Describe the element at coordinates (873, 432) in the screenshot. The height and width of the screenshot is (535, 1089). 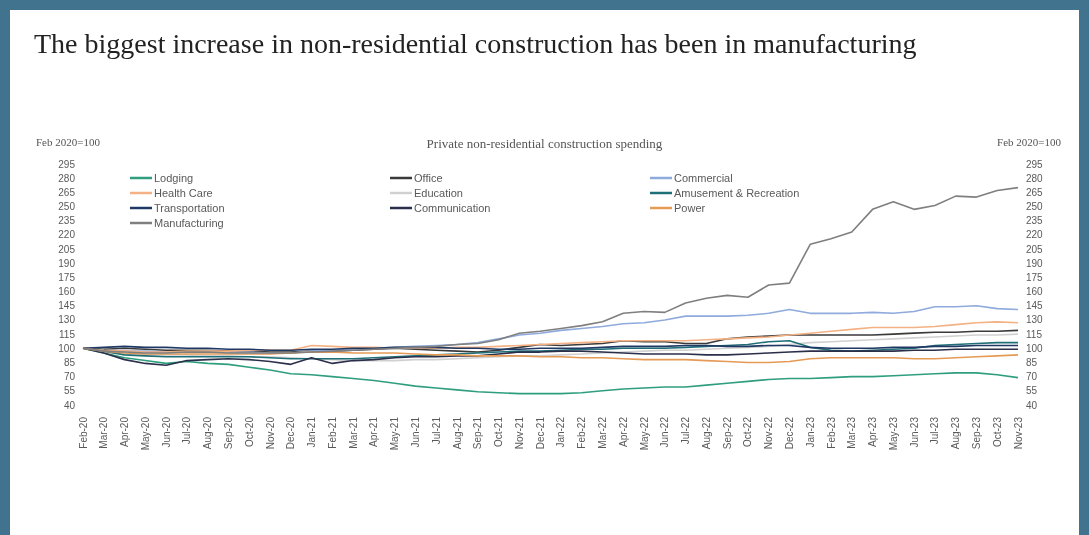
I see `x-tick-label: Apr-23` at that location.